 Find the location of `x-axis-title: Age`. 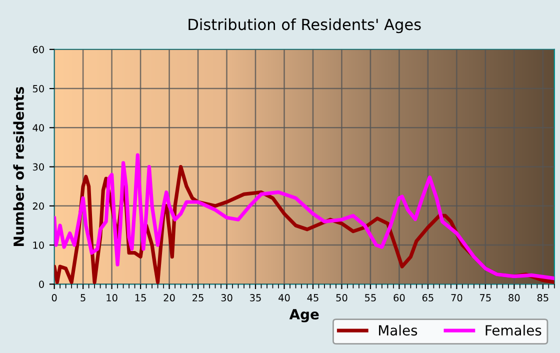

x-axis-title: Age is located at coordinates (304, 315).